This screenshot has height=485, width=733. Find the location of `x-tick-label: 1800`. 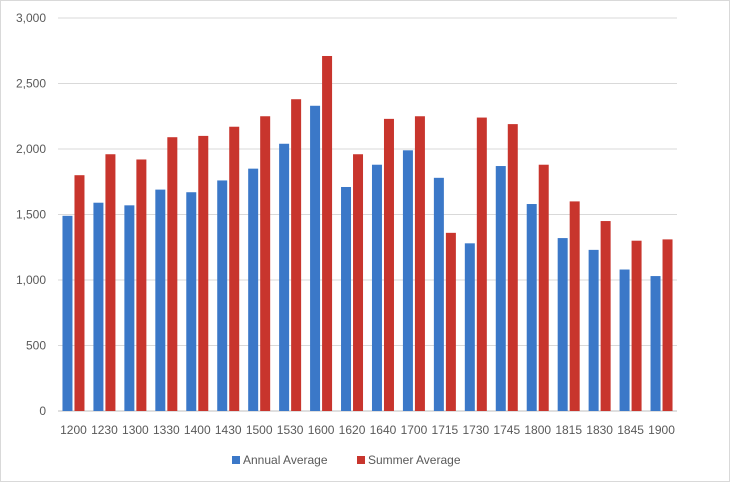

x-tick-label: 1800 is located at coordinates (537, 430).